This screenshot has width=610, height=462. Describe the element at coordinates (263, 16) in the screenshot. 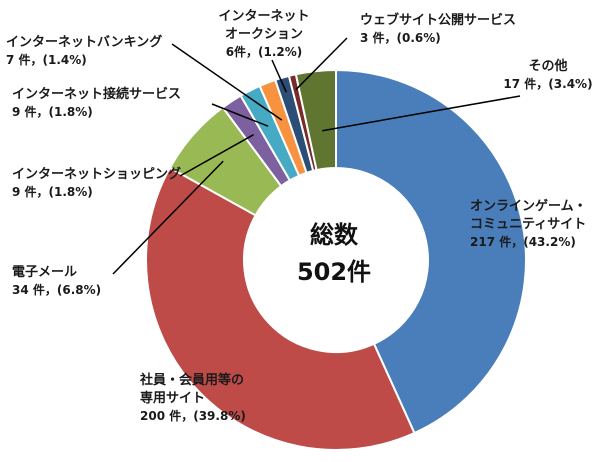

I see `slice-label-name-6-0: インターネット` at that location.